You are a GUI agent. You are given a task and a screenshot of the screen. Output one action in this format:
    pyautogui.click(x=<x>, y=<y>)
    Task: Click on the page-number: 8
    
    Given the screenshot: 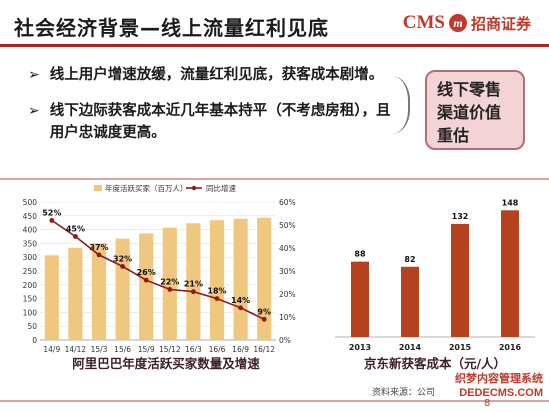 What is the action you would take?
    pyautogui.click(x=487, y=403)
    